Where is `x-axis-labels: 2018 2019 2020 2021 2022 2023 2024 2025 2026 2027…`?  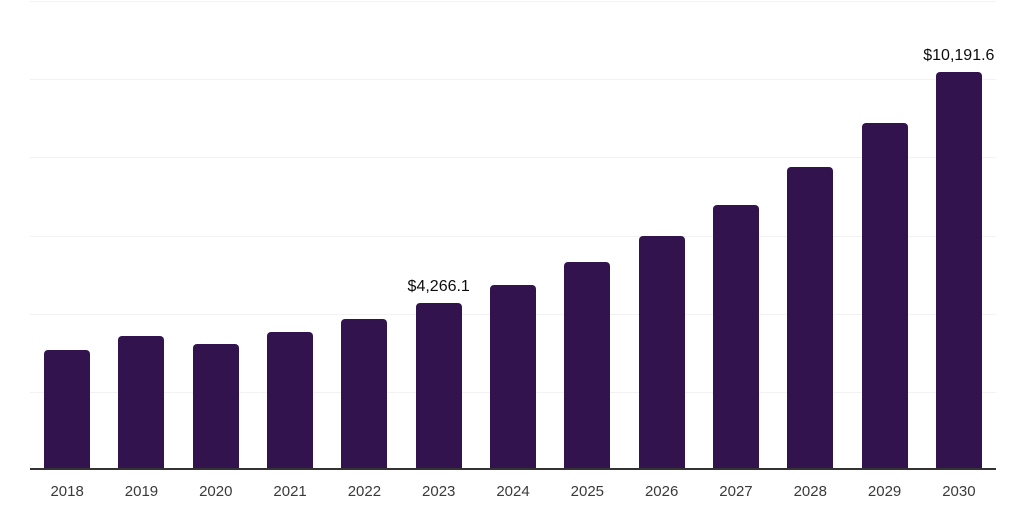 x-axis-labels: 2018 2019 2020 2021 2022 2023 2024 2025 2026 2027… is located at coordinates (513, 492).